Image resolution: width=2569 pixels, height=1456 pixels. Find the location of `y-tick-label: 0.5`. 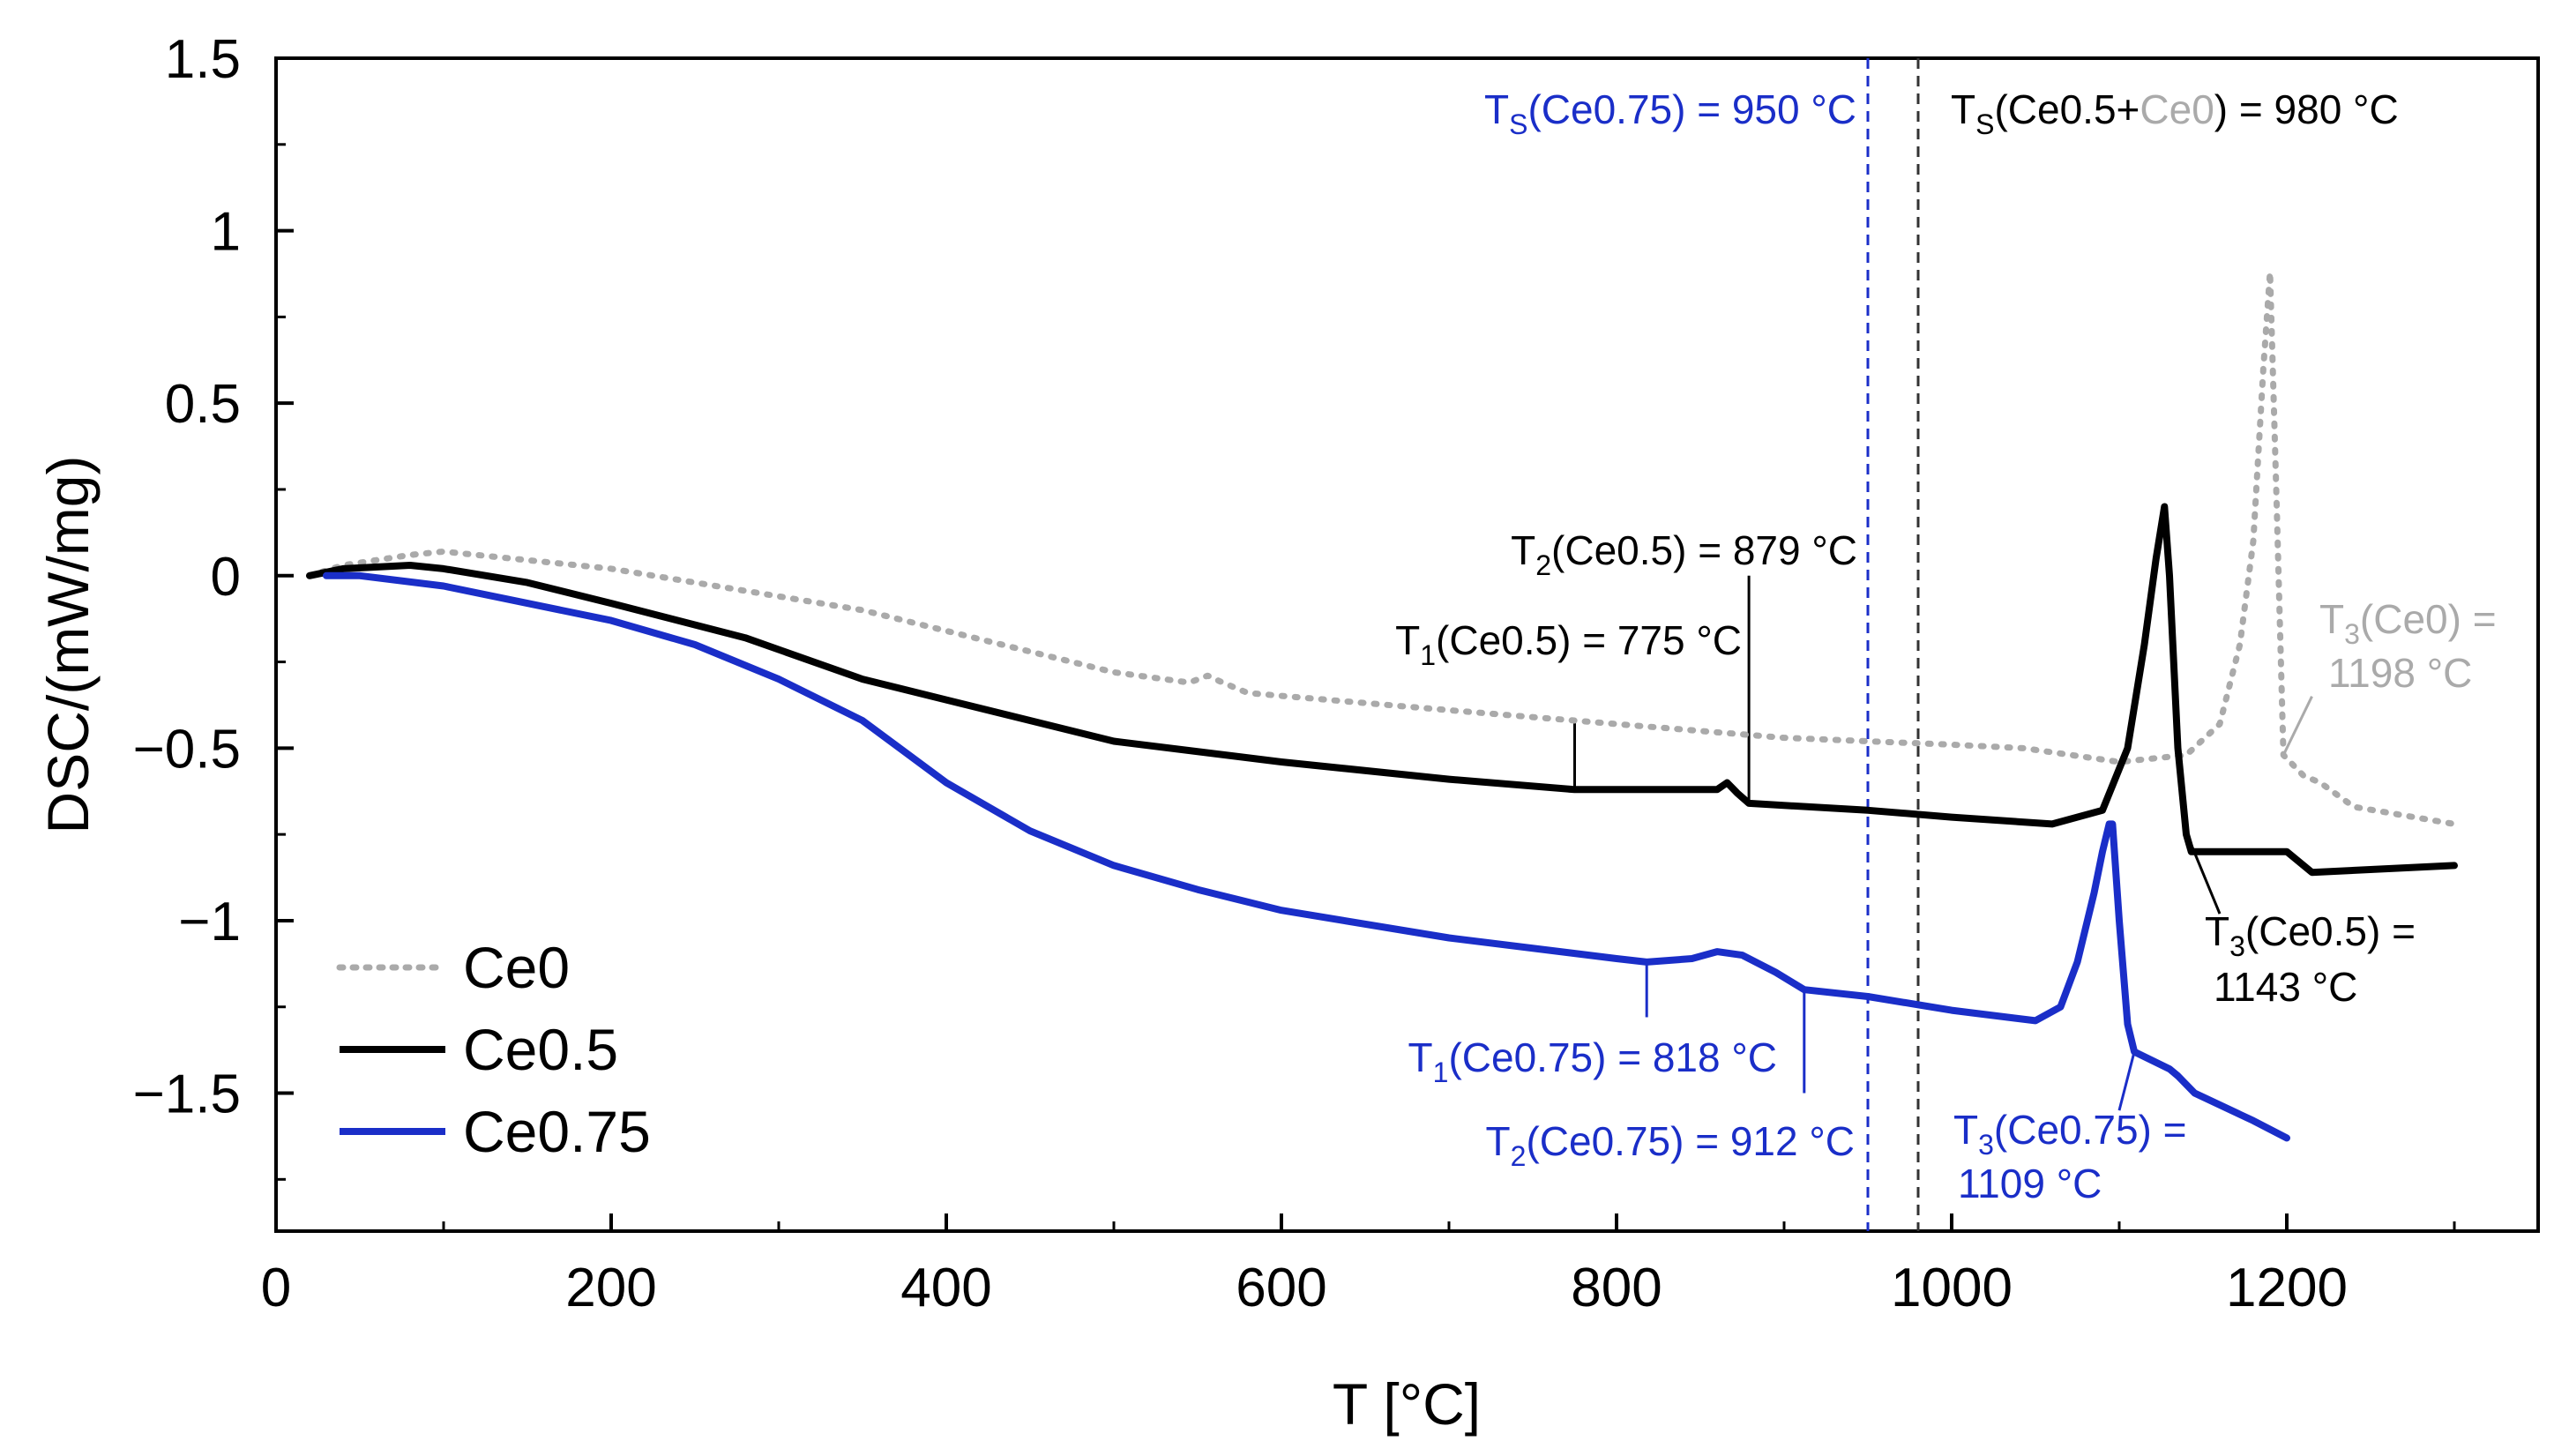

y-tick-label: 0.5 is located at coordinates (203, 404).